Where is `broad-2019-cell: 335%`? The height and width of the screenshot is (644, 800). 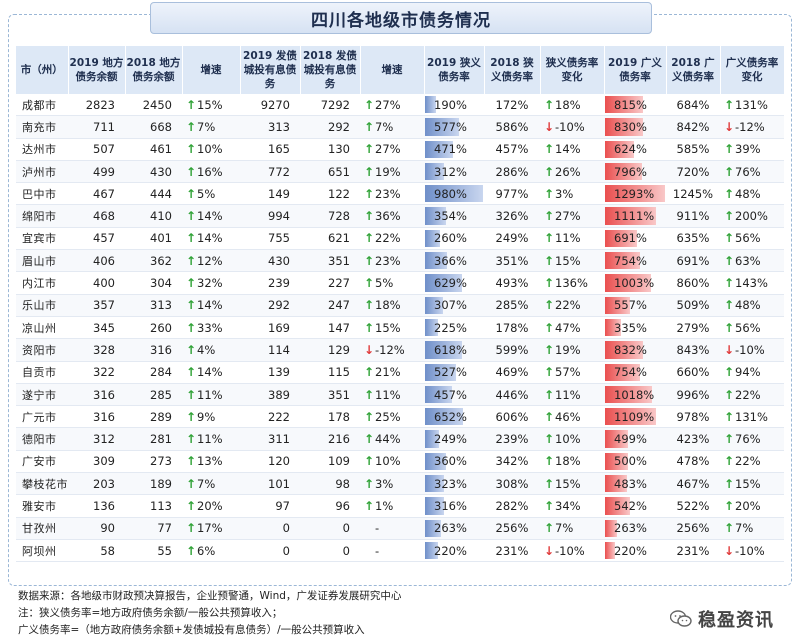 broad-2019-cell: 335% is located at coordinates (635, 328).